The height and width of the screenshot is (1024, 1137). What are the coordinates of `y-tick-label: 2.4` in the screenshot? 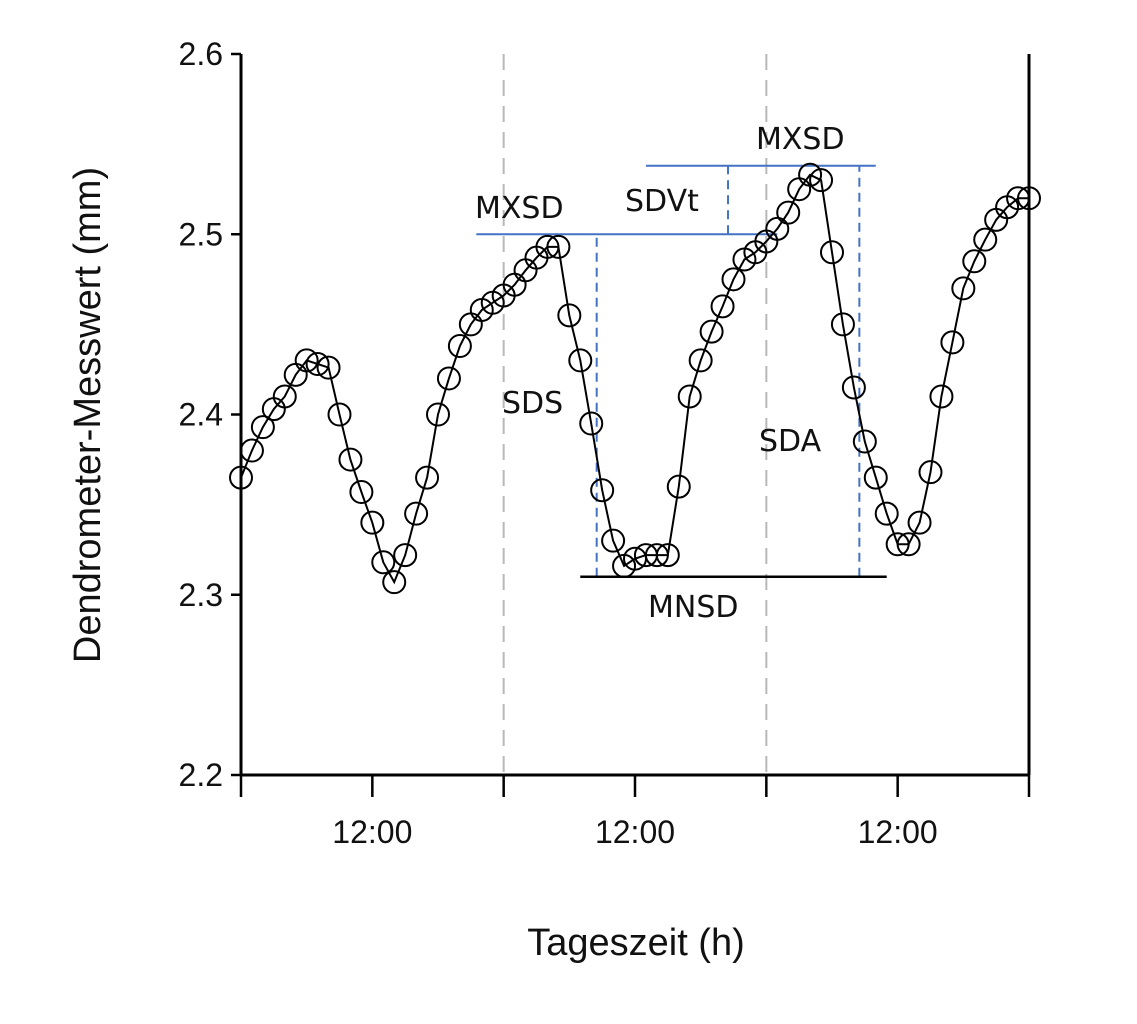 It's located at (201, 415).